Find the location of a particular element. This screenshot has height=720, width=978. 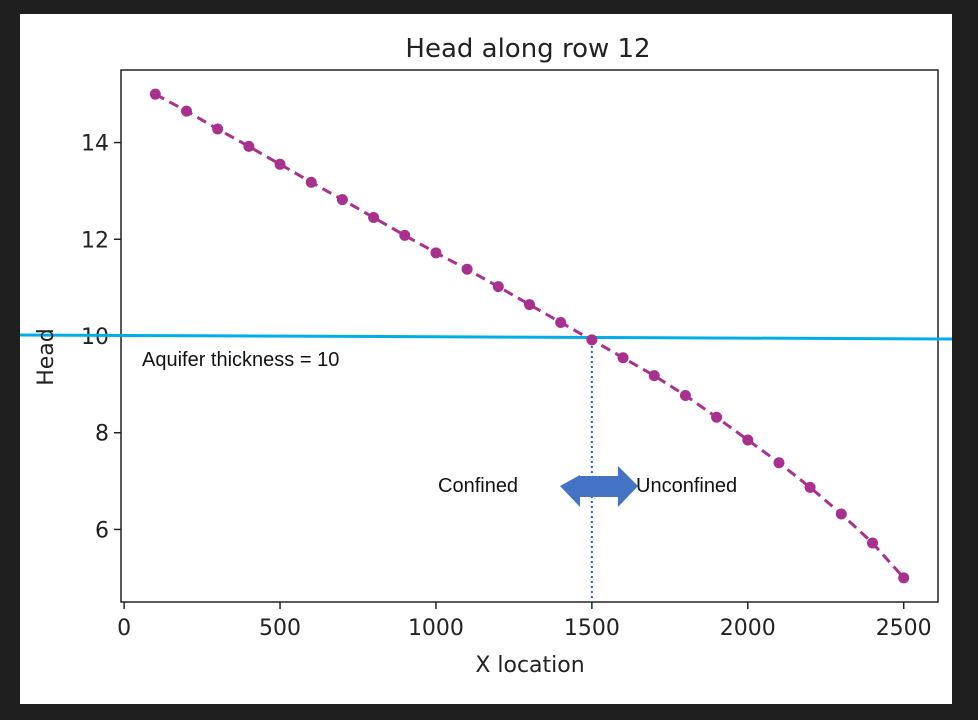

aquifer-thickness-label: Aquifer thickness = 10 is located at coordinates (240, 360).